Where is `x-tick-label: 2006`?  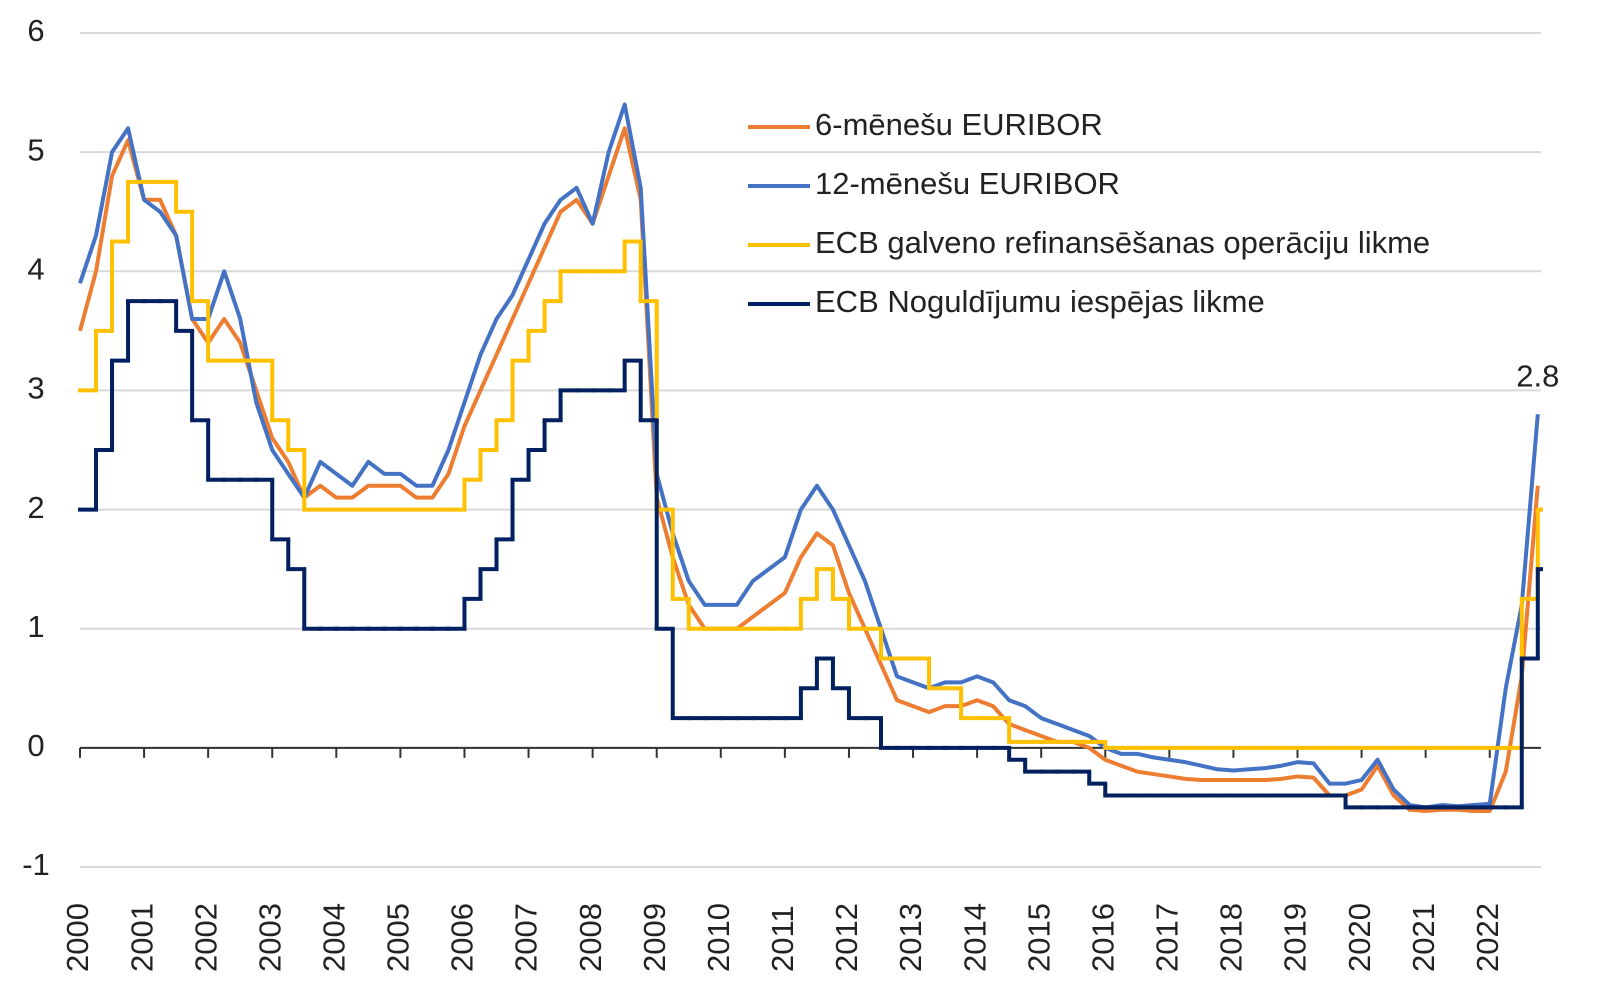 x-tick-label: 2006 is located at coordinates (462, 937).